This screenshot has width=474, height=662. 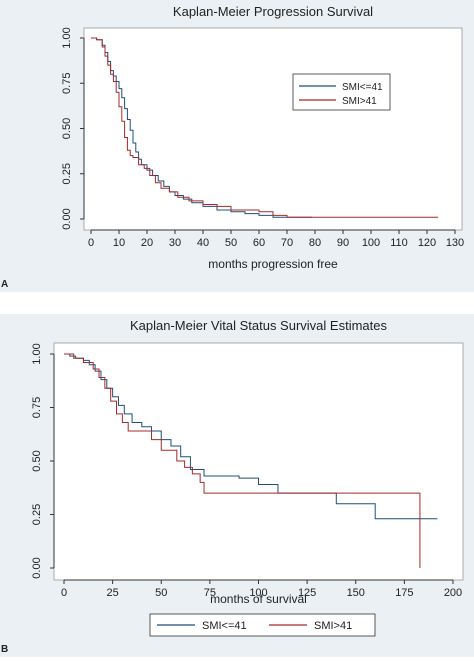 I want to click on x-axis-label: months of survival, so click(x=258, y=599).